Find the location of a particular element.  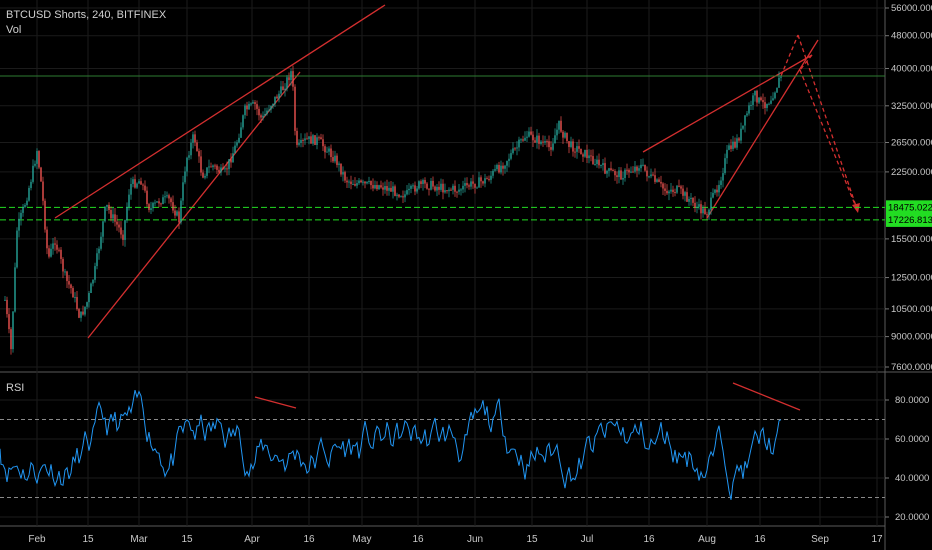

rsi-divergence-line is located at coordinates (275, 402).